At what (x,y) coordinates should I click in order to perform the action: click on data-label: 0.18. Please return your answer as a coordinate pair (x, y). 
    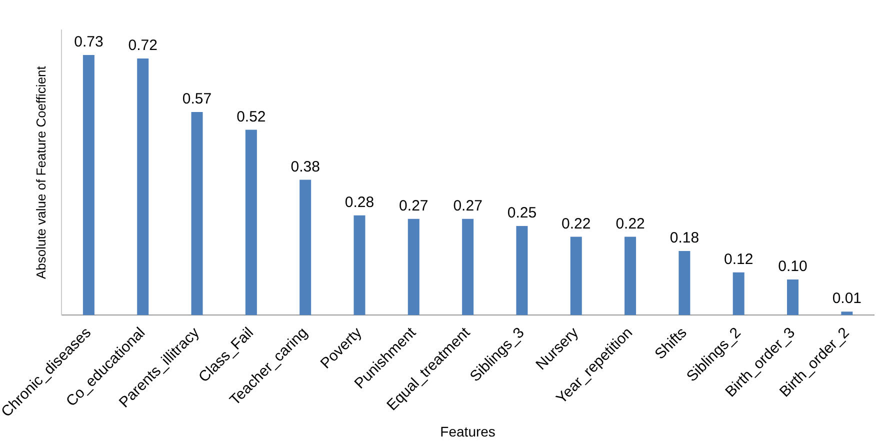
    Looking at the image, I should click on (685, 238).